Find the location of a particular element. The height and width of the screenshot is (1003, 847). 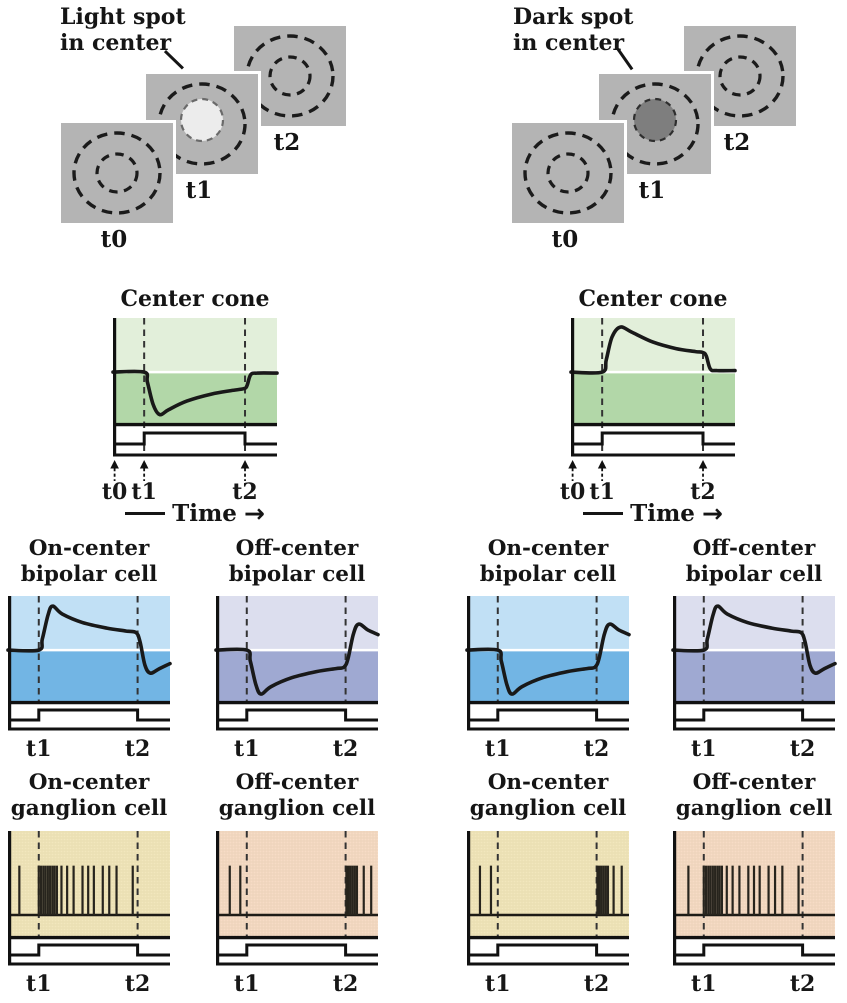

time-axis-left: Time → is located at coordinates (195, 513).